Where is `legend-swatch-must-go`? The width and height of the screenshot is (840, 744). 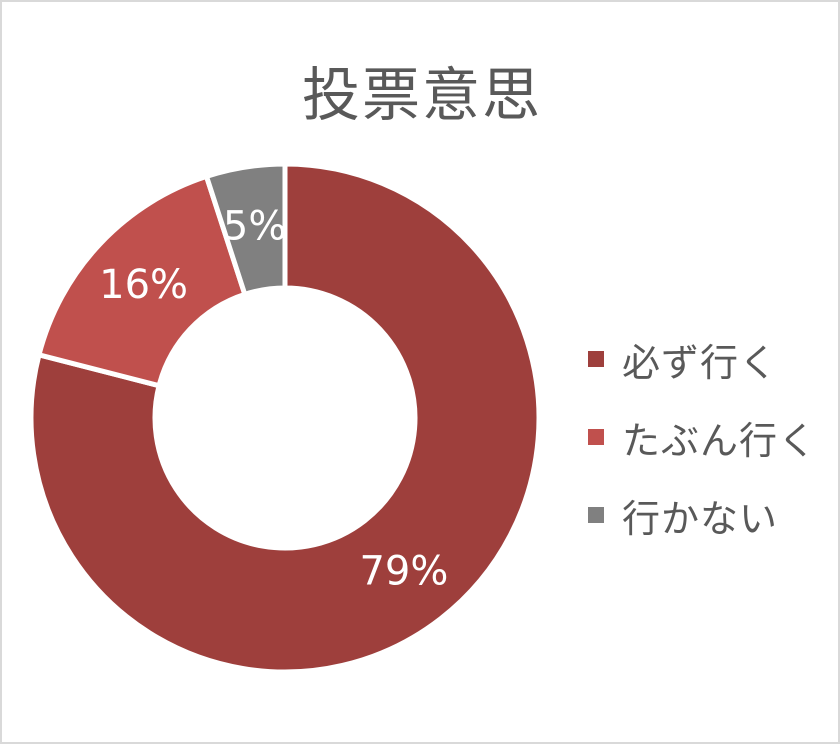 legend-swatch-must-go is located at coordinates (596, 359).